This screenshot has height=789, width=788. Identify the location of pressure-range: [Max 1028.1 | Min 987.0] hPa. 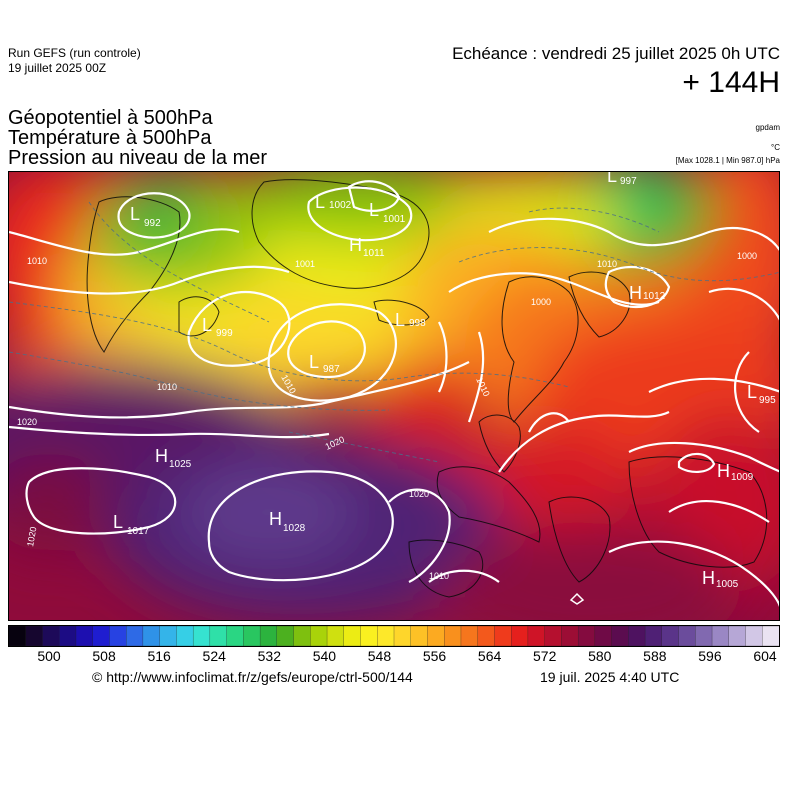
(727, 160).